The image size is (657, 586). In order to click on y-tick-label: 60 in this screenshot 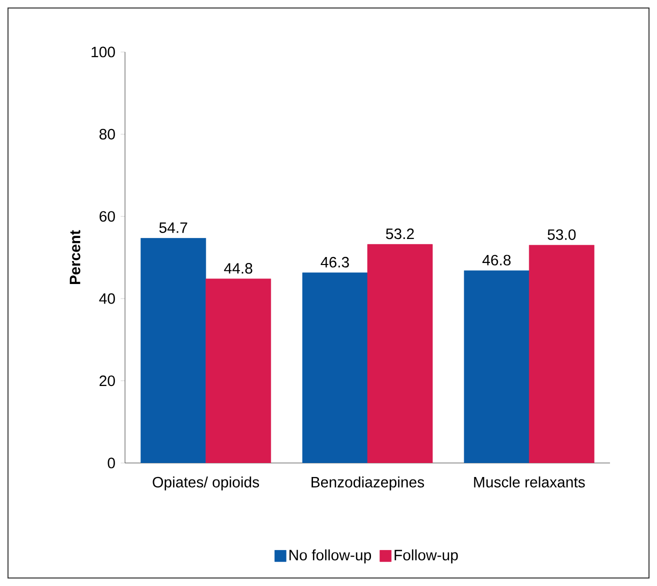, I will do `click(107, 216)`.